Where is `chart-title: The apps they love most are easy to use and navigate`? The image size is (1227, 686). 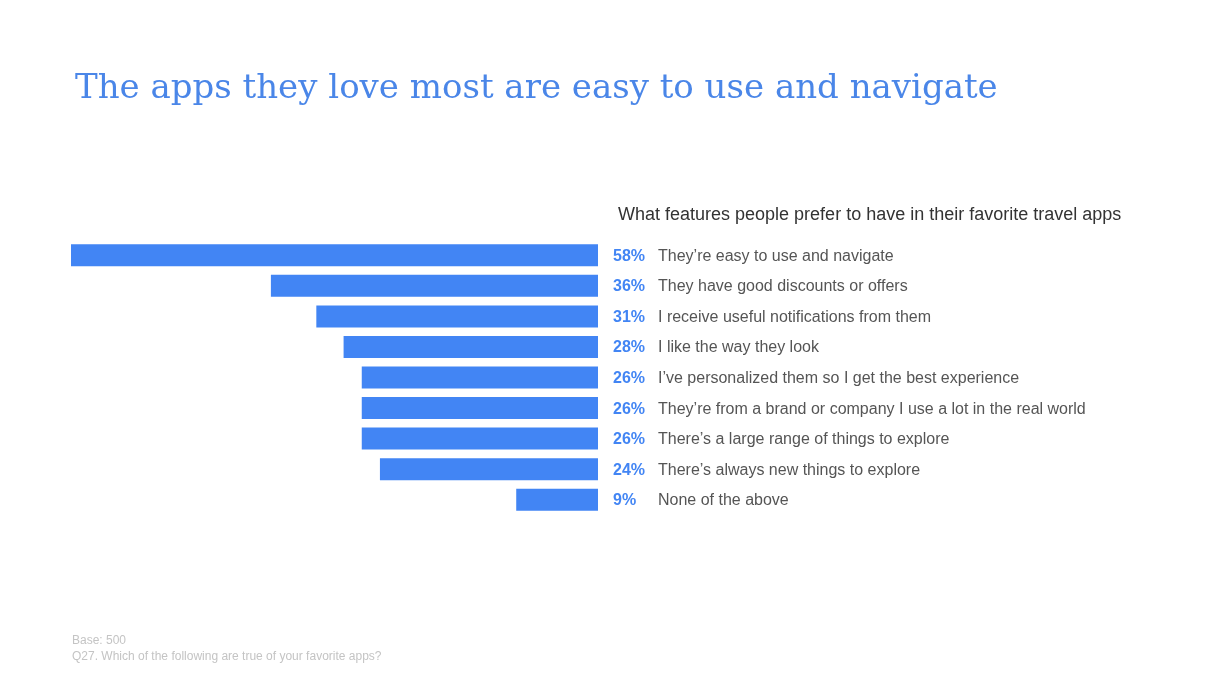 chart-title: The apps they love most are easy to use and navigate is located at coordinates (536, 86).